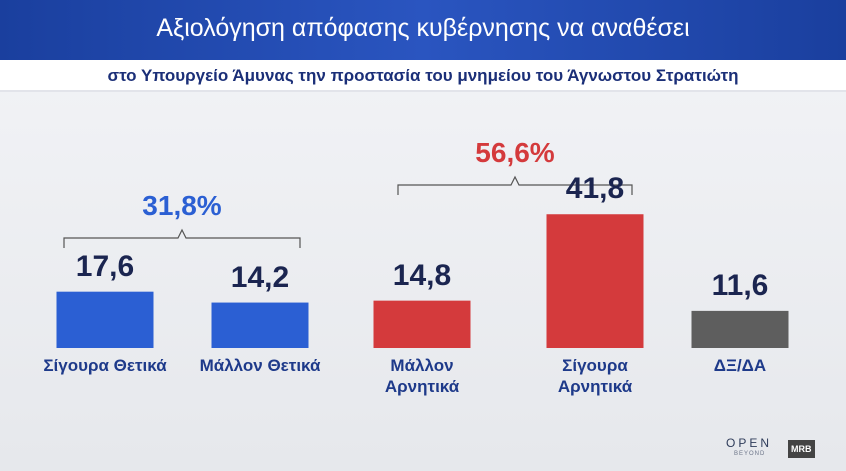 The image size is (846, 471). Describe the element at coordinates (749, 443) in the screenshot. I see `logo: OPEN` at that location.